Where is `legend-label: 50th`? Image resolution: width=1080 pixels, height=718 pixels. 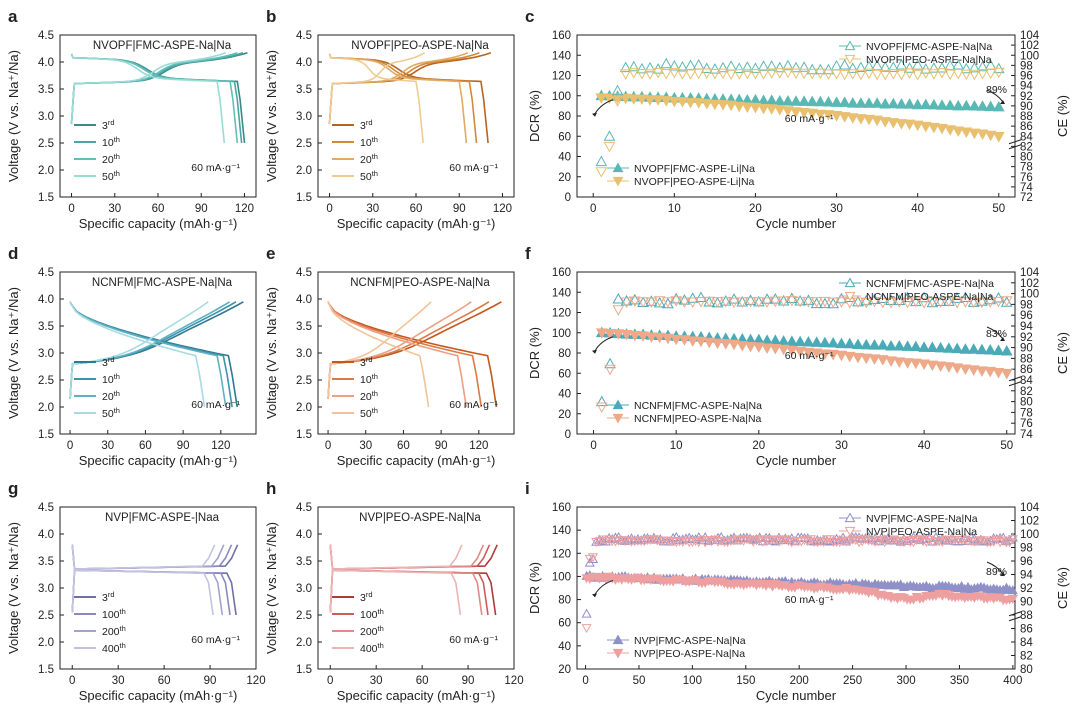
legend-label: 50th is located at coordinates (369, 413).